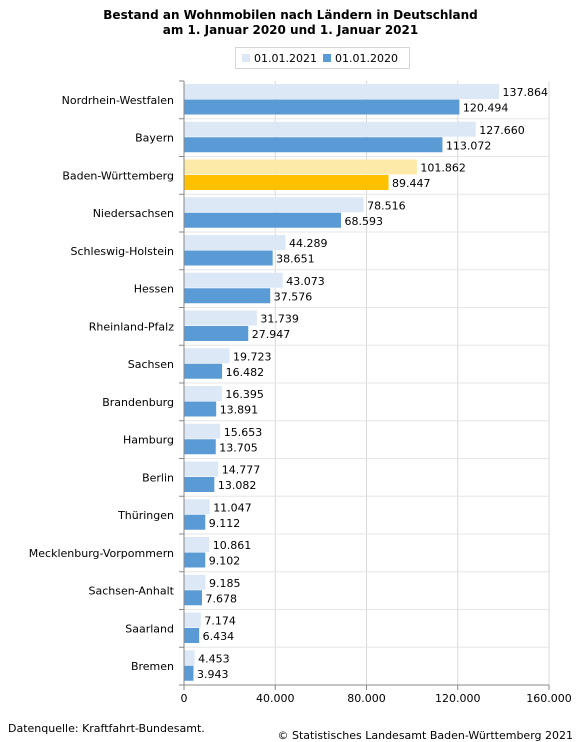  What do you see at coordinates (138, 402) in the screenshot?
I see `category-label: Brandenburg` at bounding box center [138, 402].